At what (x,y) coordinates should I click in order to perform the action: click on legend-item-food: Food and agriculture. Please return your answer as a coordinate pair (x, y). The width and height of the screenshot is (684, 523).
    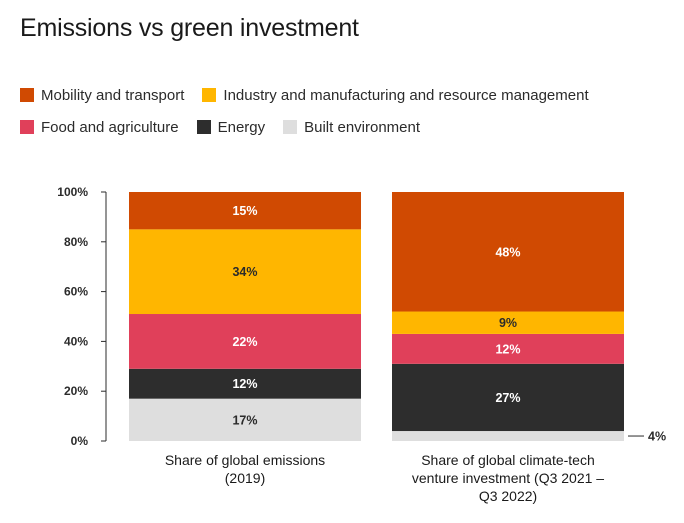
    Looking at the image, I should click on (99, 127).